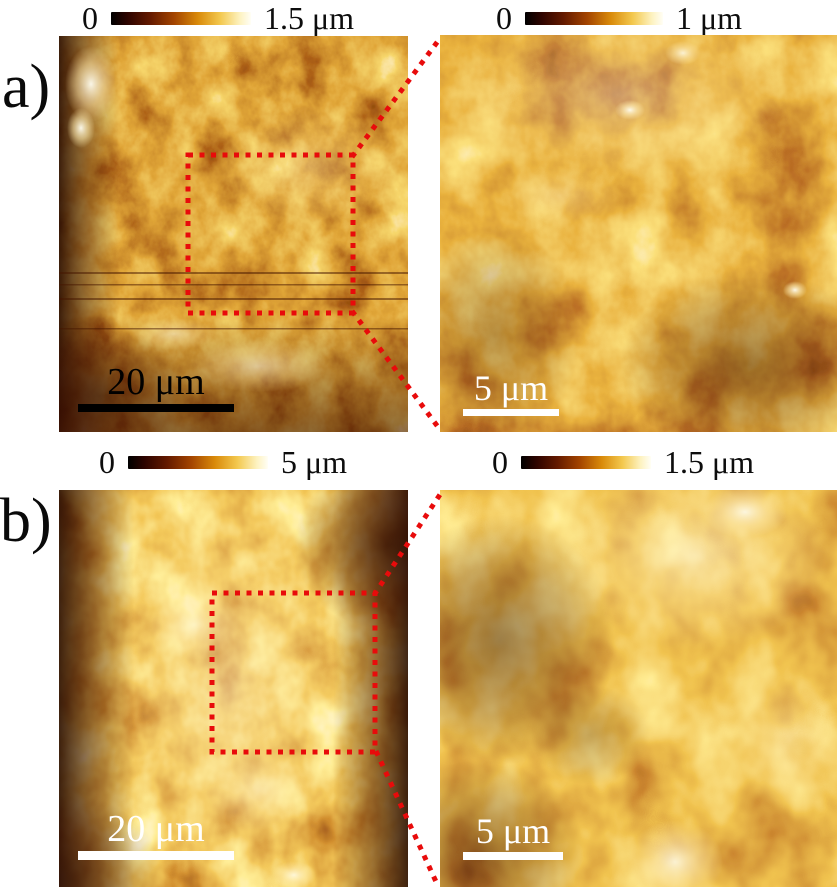  I want to click on scalebar-b-left-label: 20 μm, so click(156, 829).